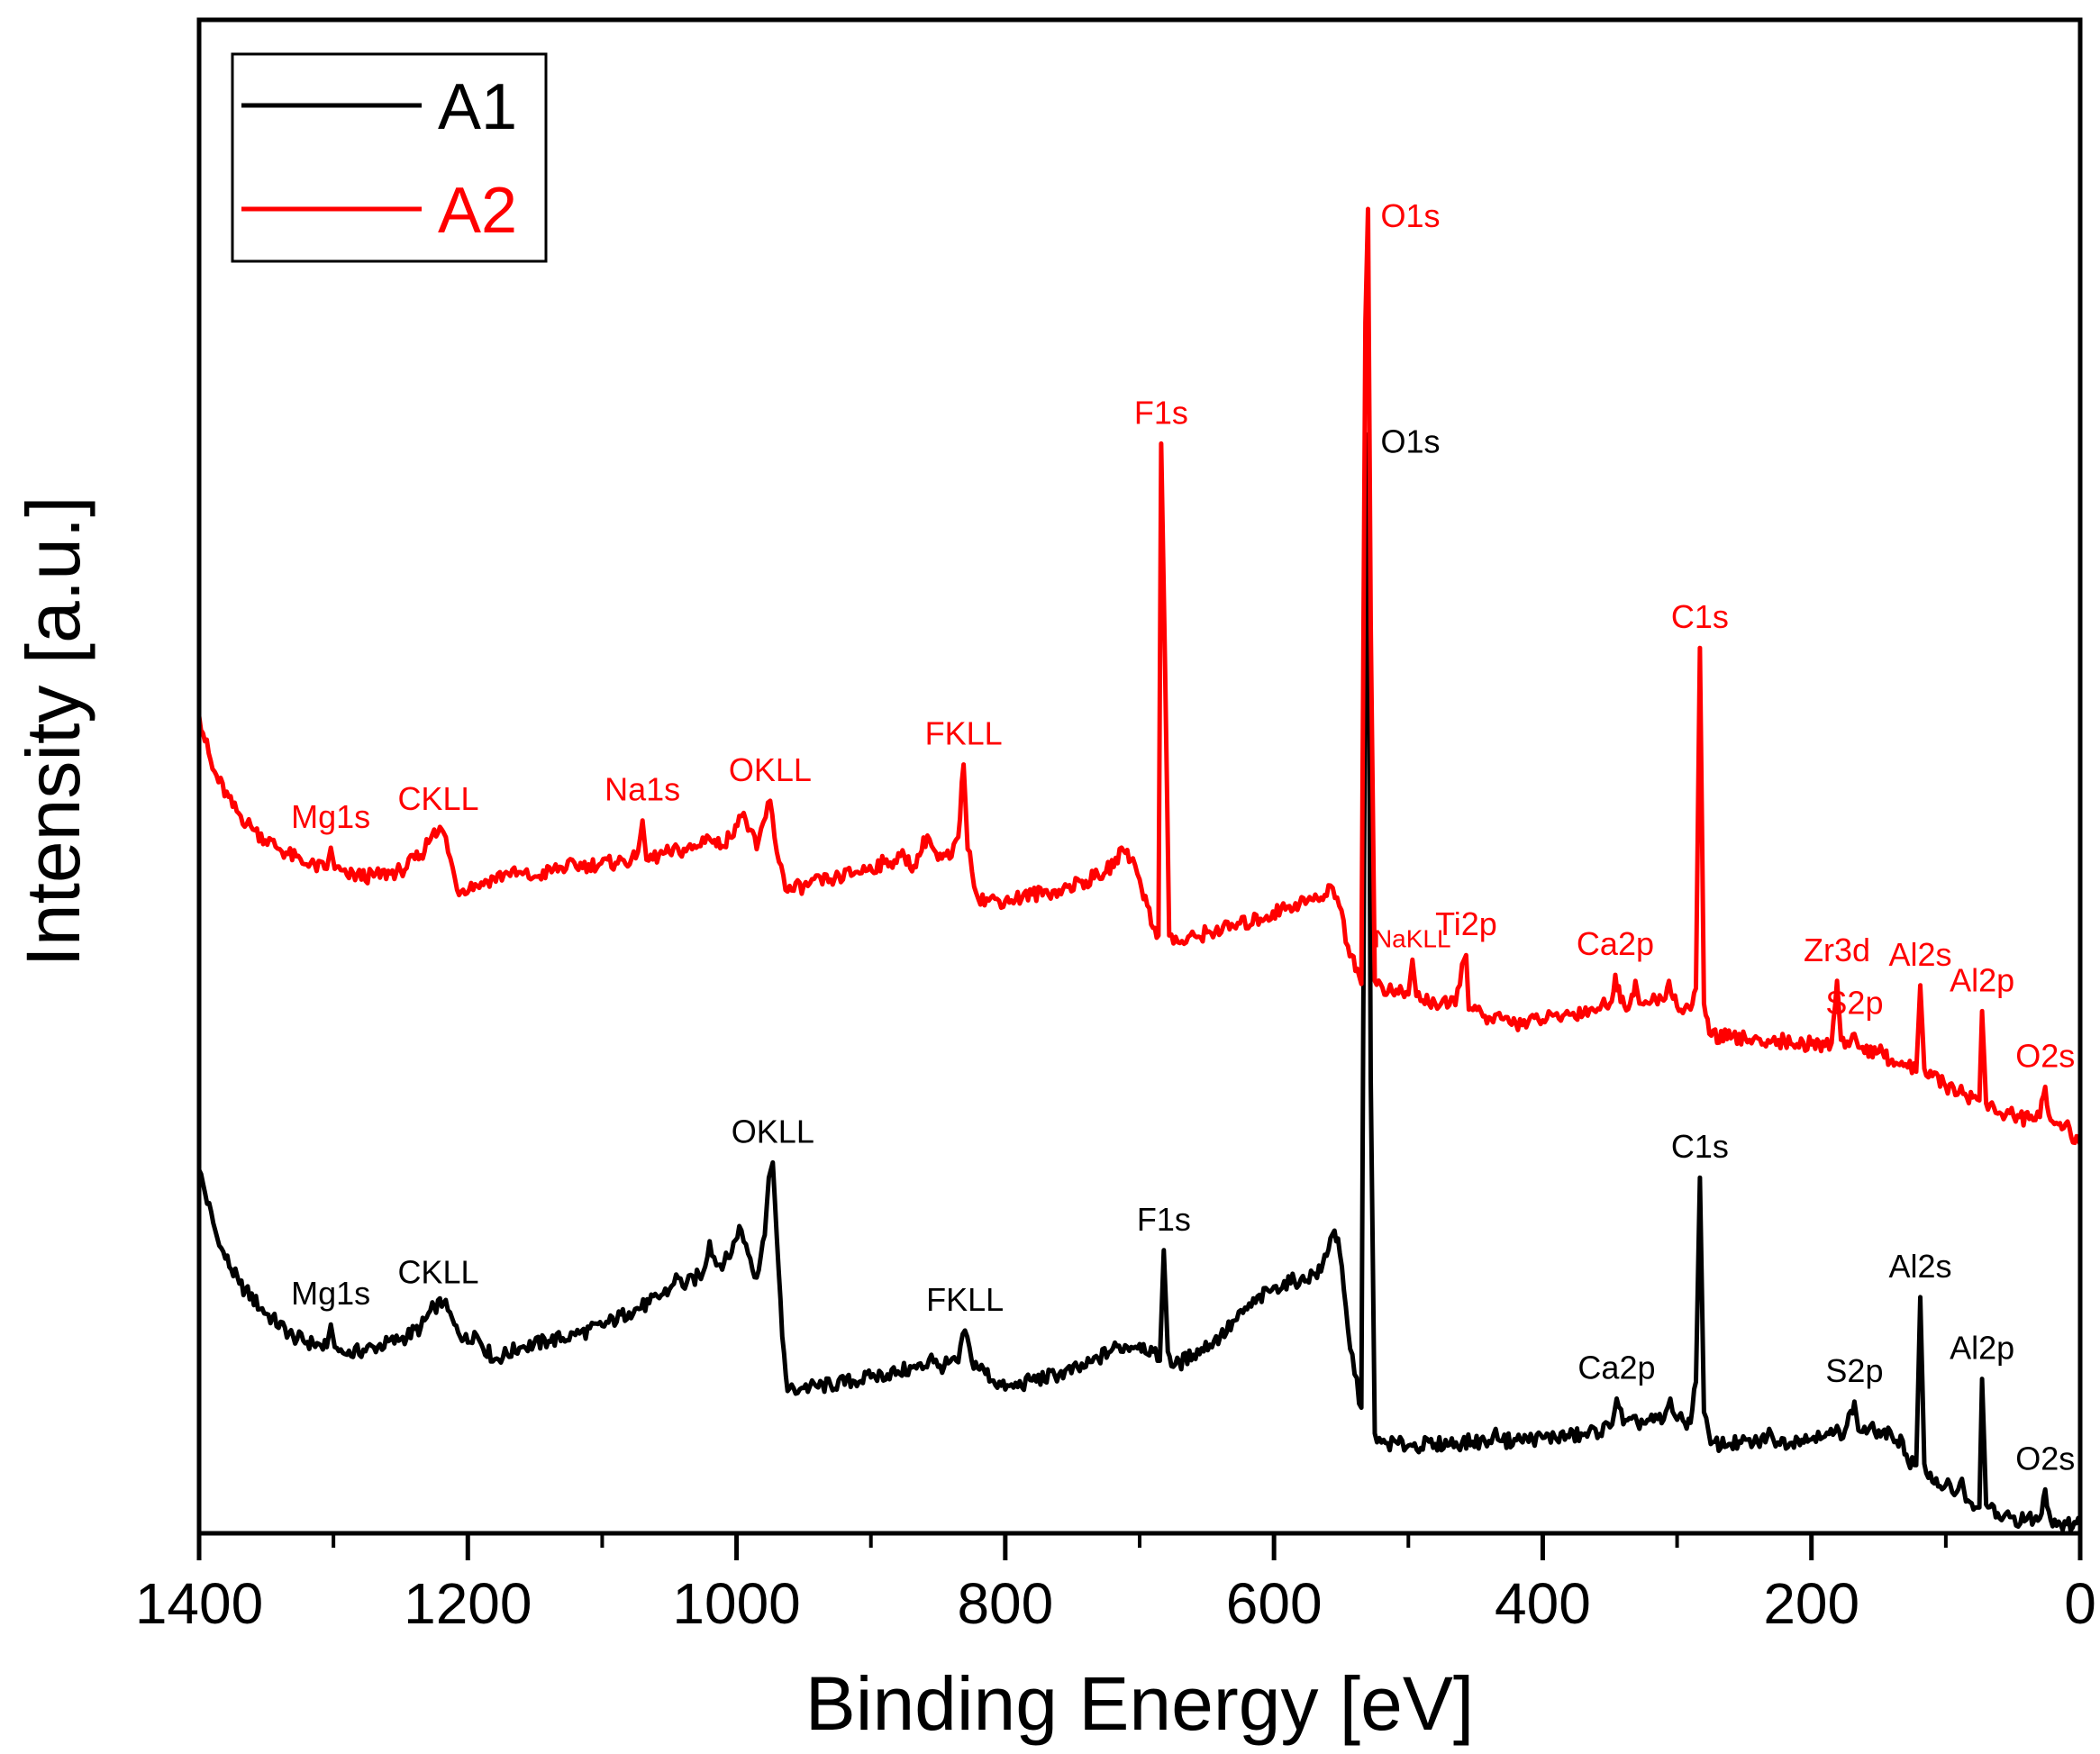 Image resolution: width=2100 pixels, height=1754 pixels. I want to click on peak-label-a1-ca2p: Ca2p, so click(1616, 1367).